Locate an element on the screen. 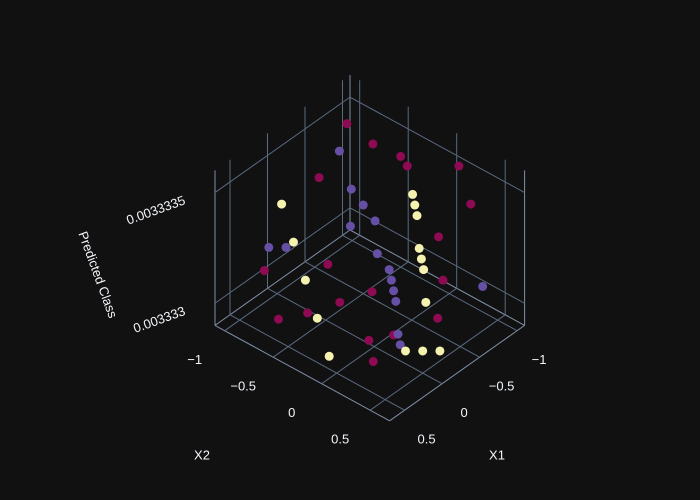 The image size is (700, 500). x-axis-title: X1 is located at coordinates (497, 454).